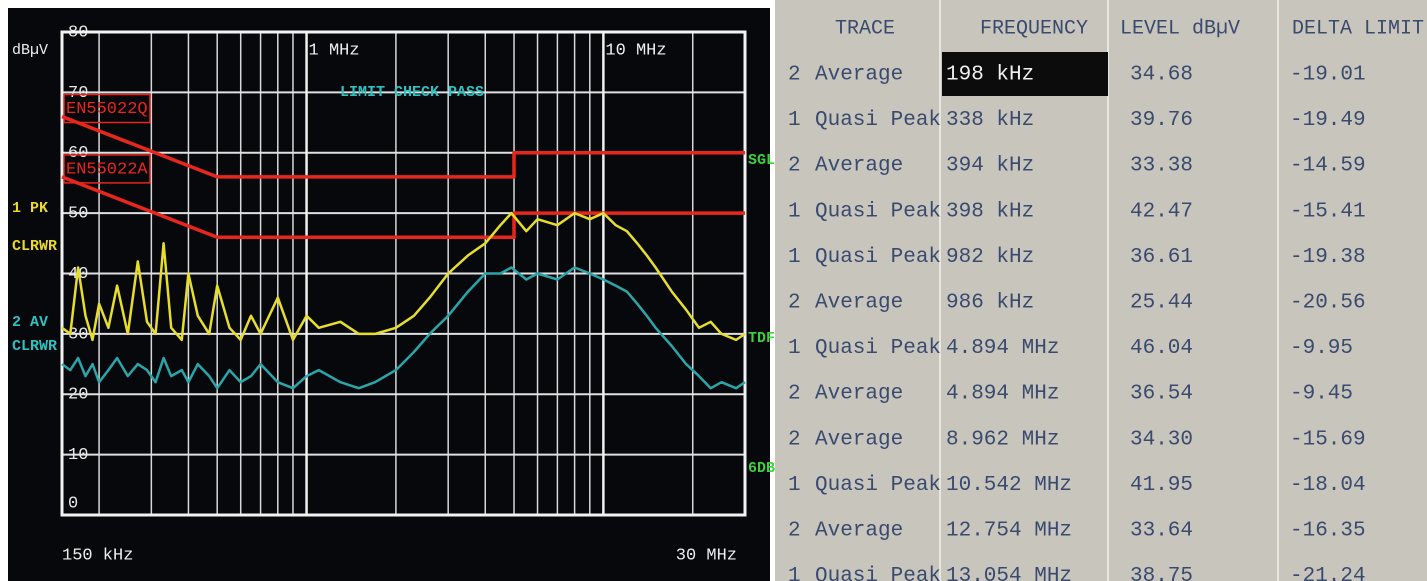 This screenshot has height=581, width=1427. Describe the element at coordinates (73, 503) in the screenshot. I see `y-tick-label: 0` at that location.